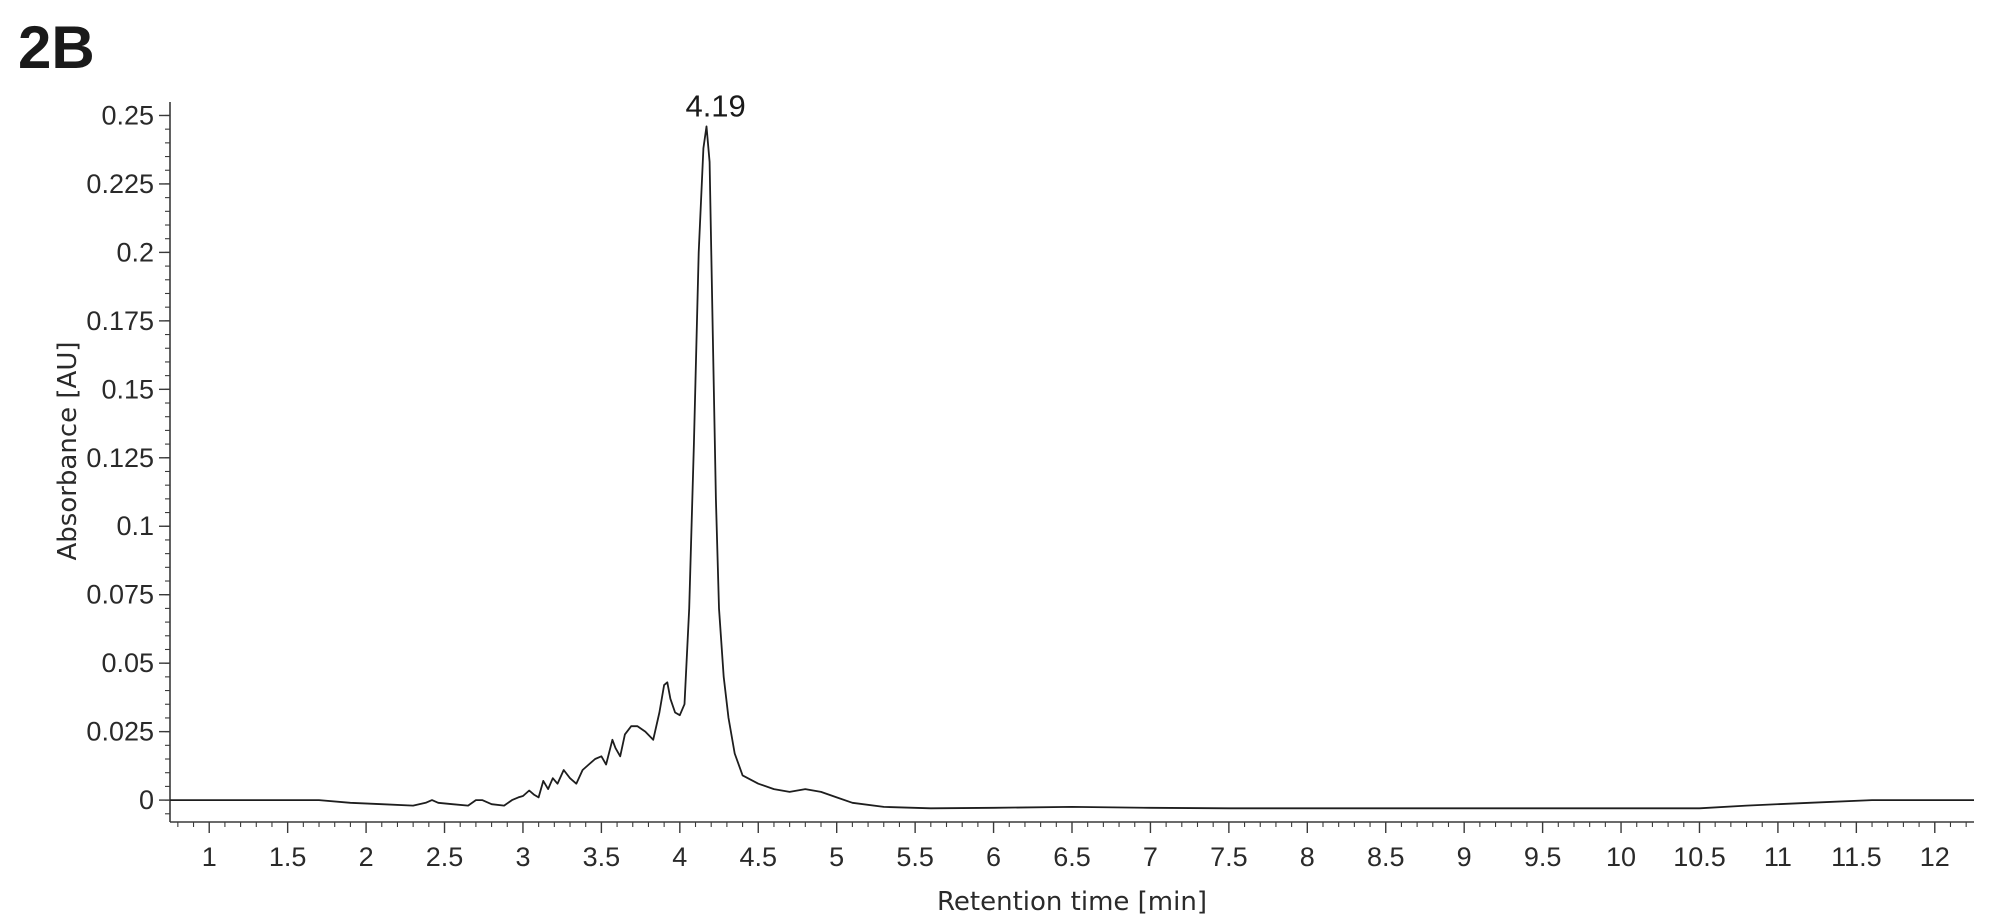 The height and width of the screenshot is (920, 2000). What do you see at coordinates (209, 857) in the screenshot?
I see `x-tick-label: 1` at bounding box center [209, 857].